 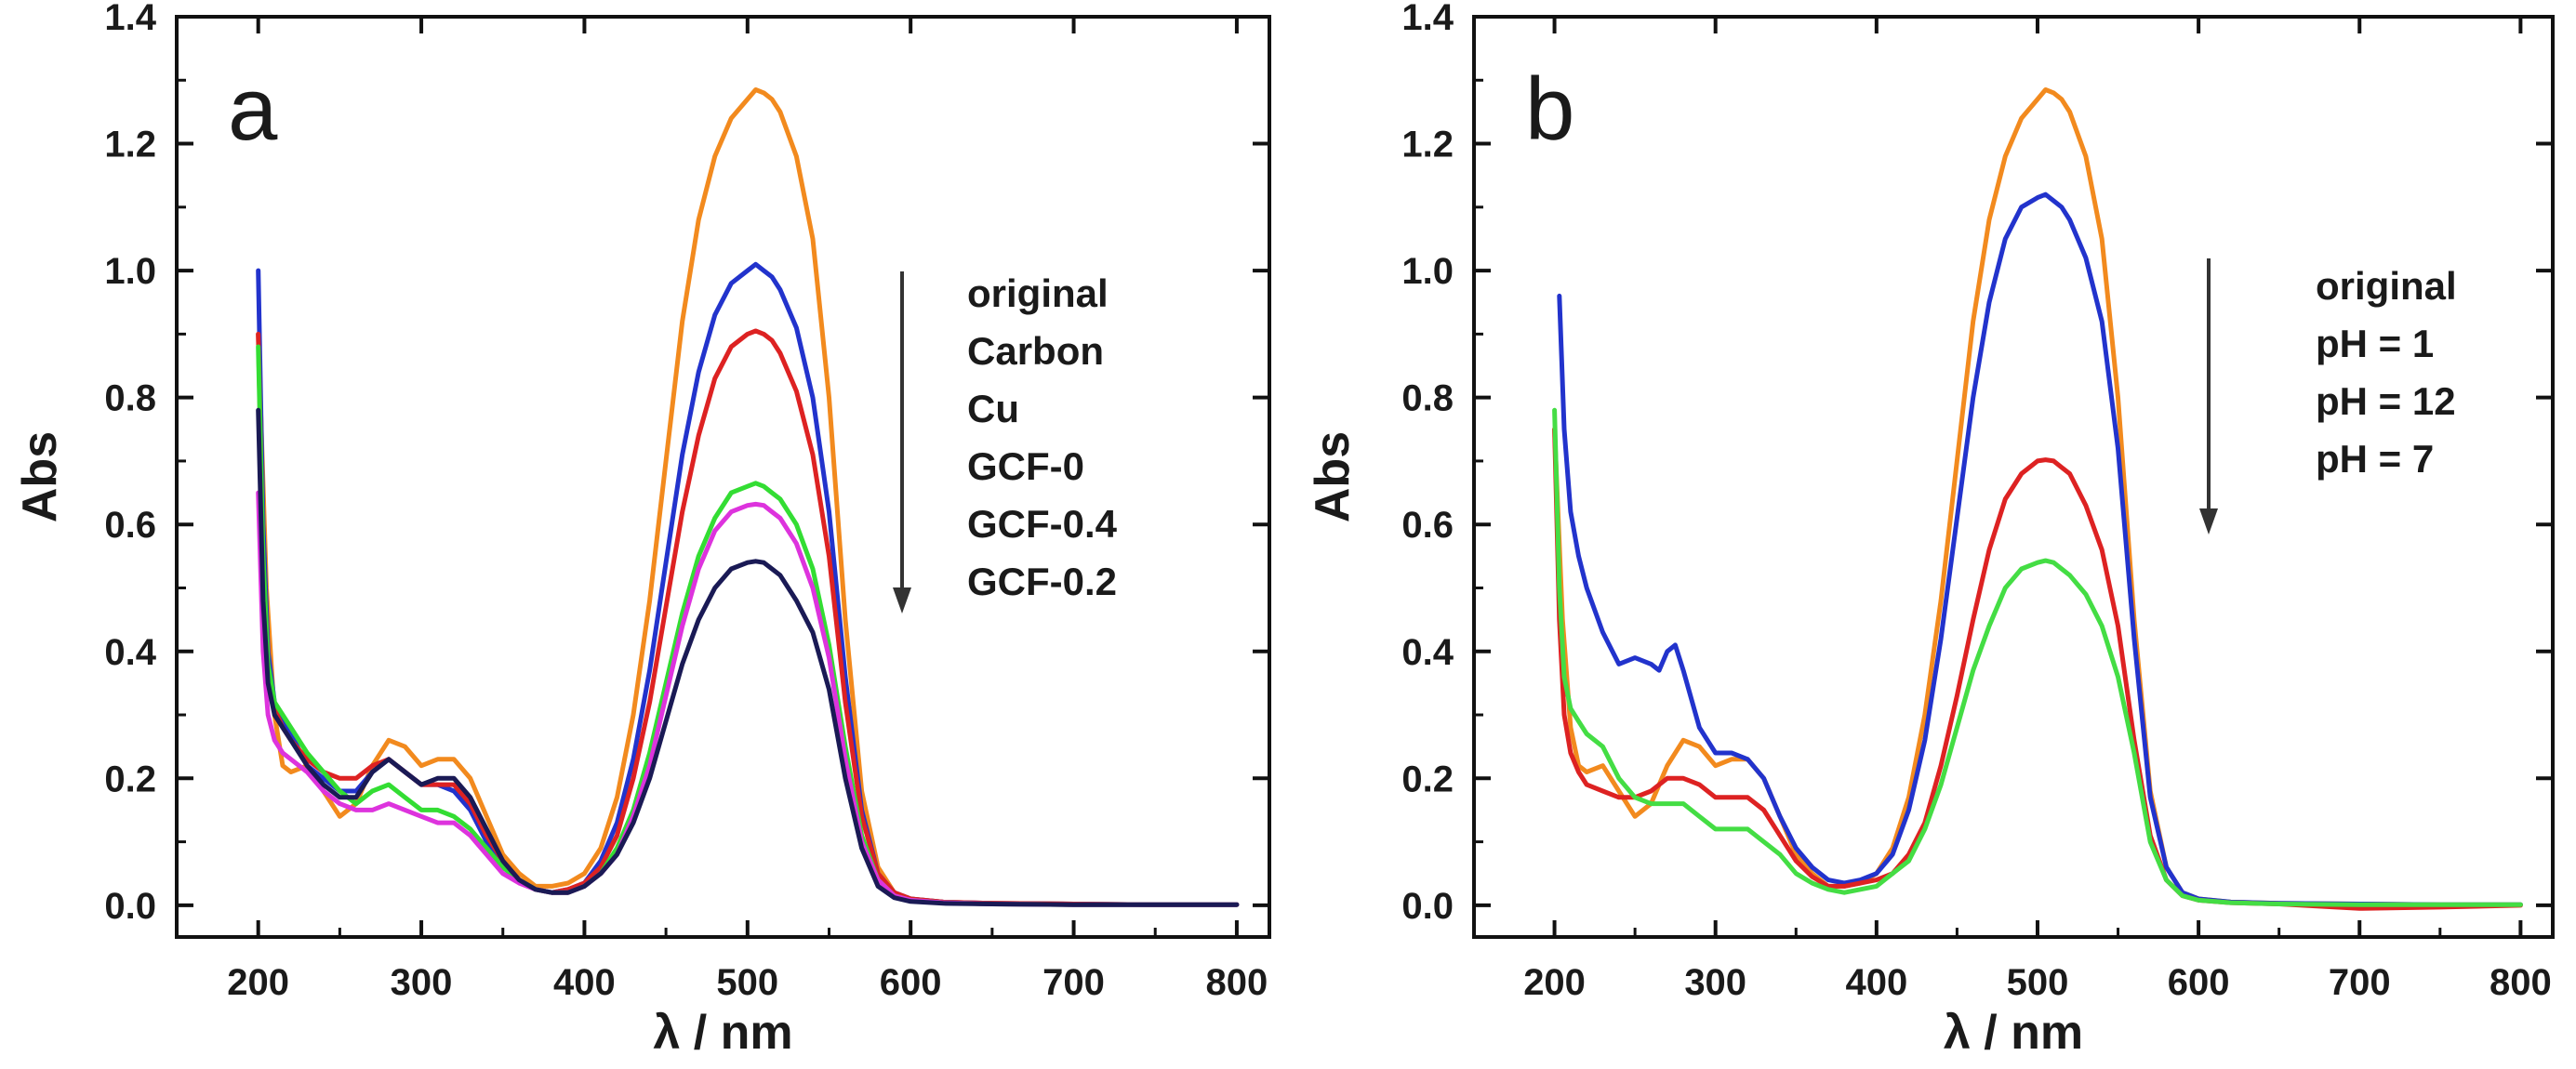 What do you see at coordinates (1549, 109) in the screenshot?
I see `panel-label: b` at bounding box center [1549, 109].